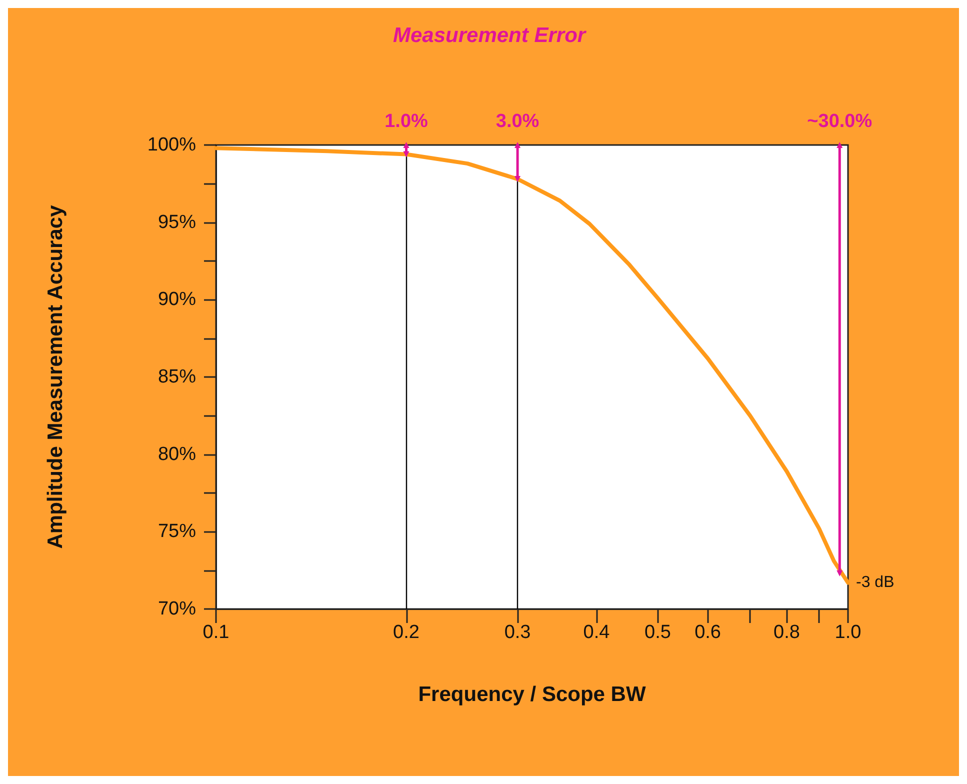 The width and height of the screenshot is (967, 784). I want to click on chart-title: Measurement Error, so click(490, 35).